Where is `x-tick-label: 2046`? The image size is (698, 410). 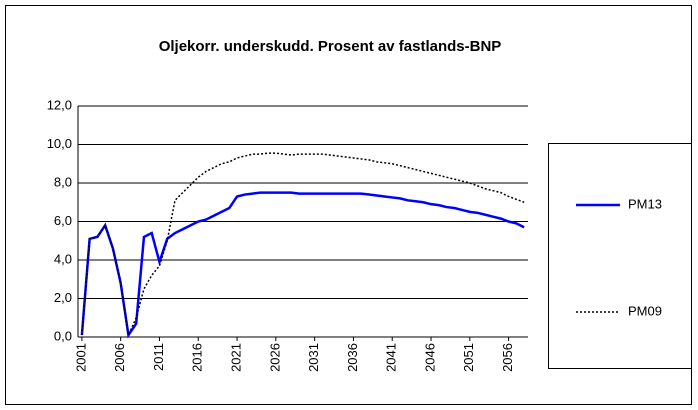 x-tick-label: 2046 is located at coordinates (429, 357).